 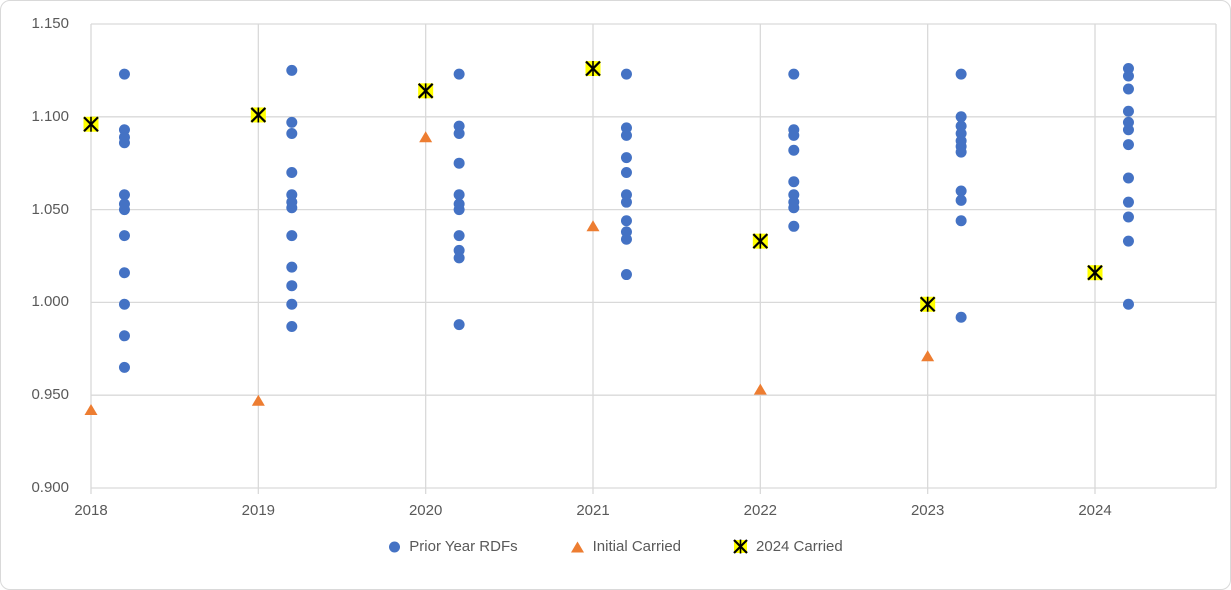 I want to click on x-axis-tick-label: 2021, so click(x=593, y=510).